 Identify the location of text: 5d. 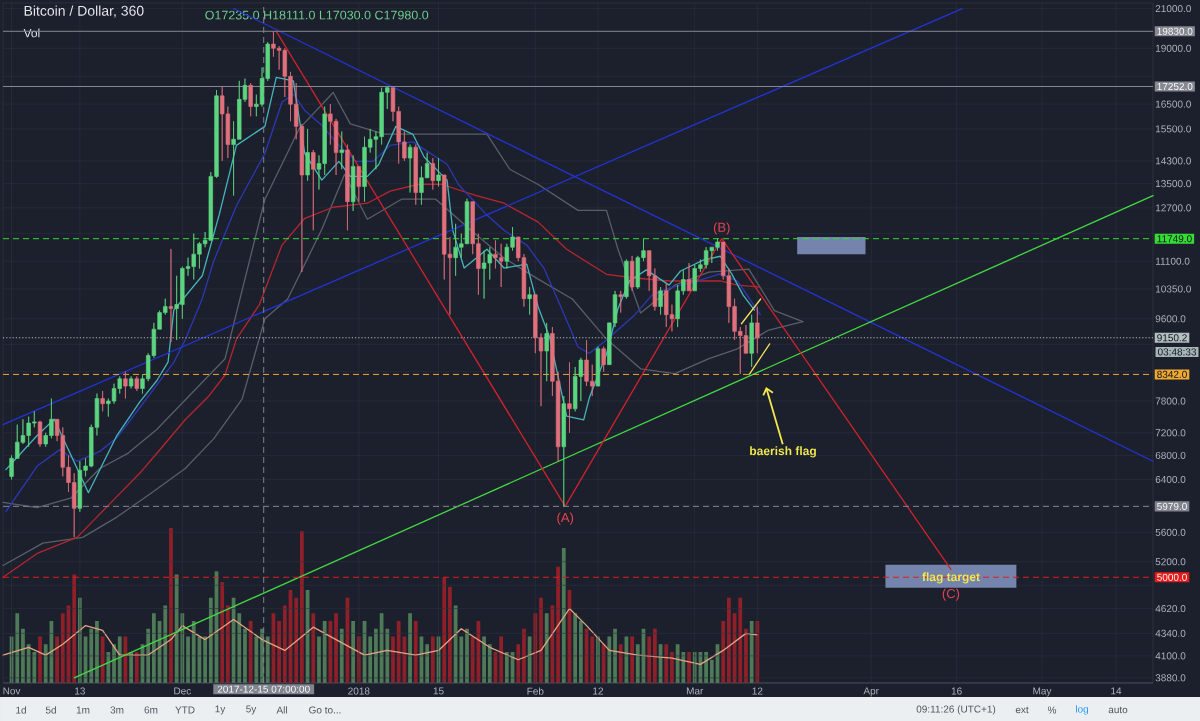
(50, 710).